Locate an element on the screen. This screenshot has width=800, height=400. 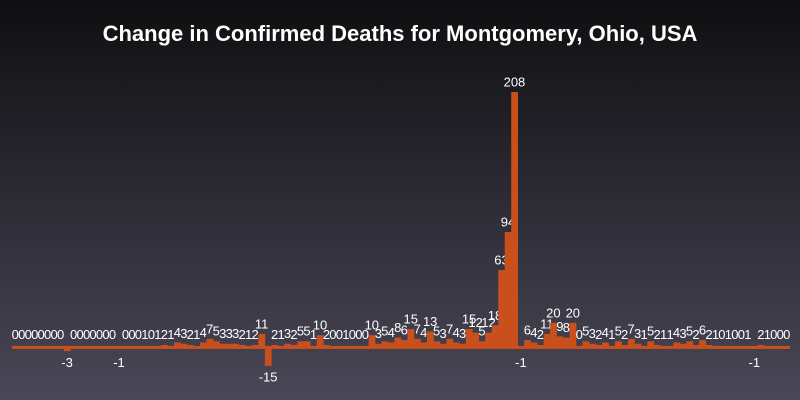
value-label: -3 is located at coordinates (67, 362).